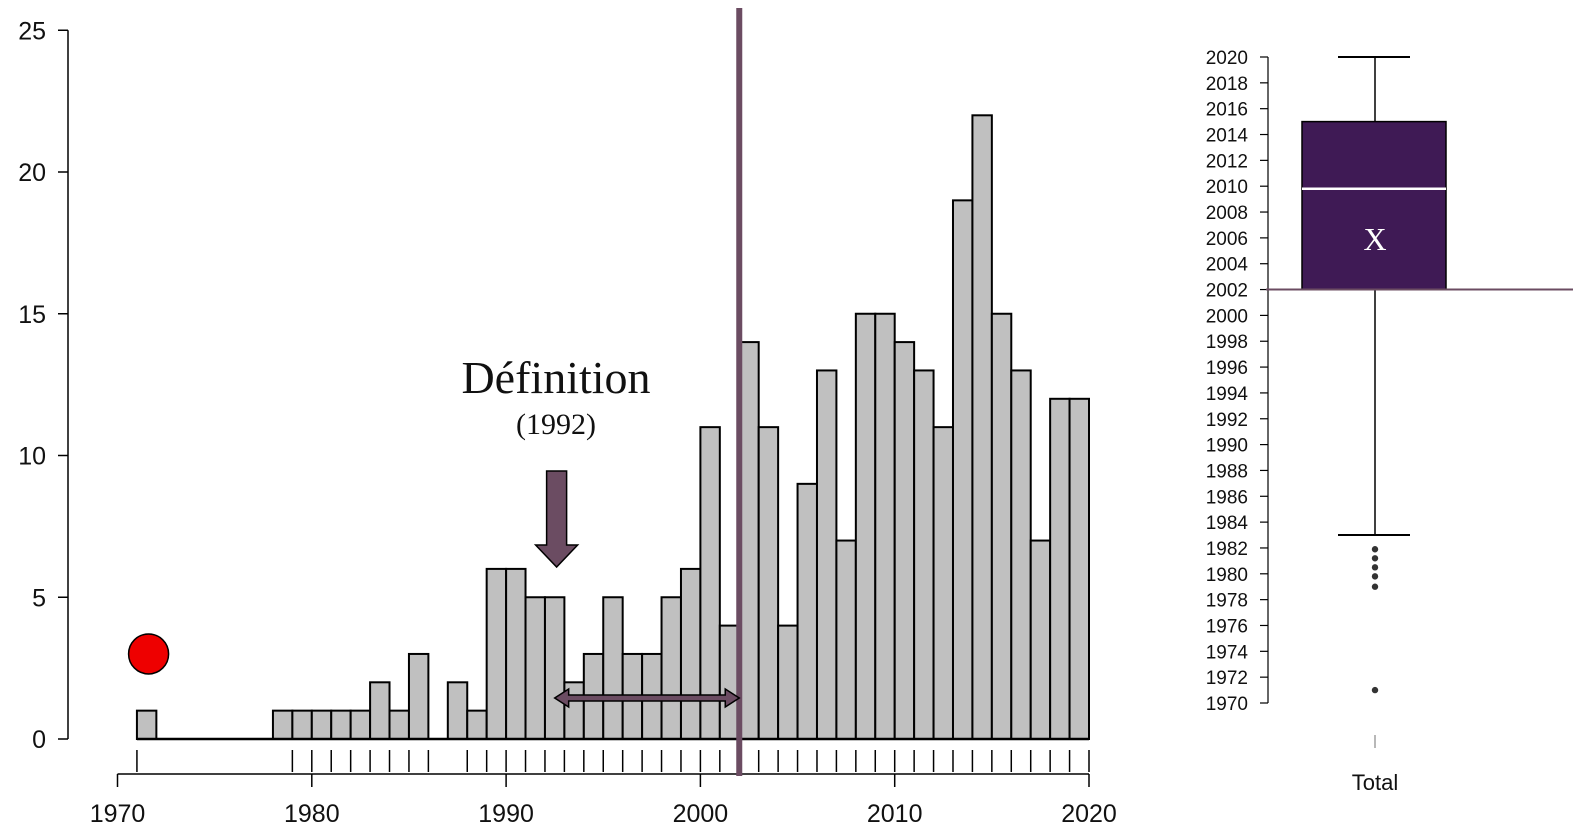 The width and height of the screenshot is (1573, 836). I want to click on box-y-tick-label: 1978, so click(1227, 601).